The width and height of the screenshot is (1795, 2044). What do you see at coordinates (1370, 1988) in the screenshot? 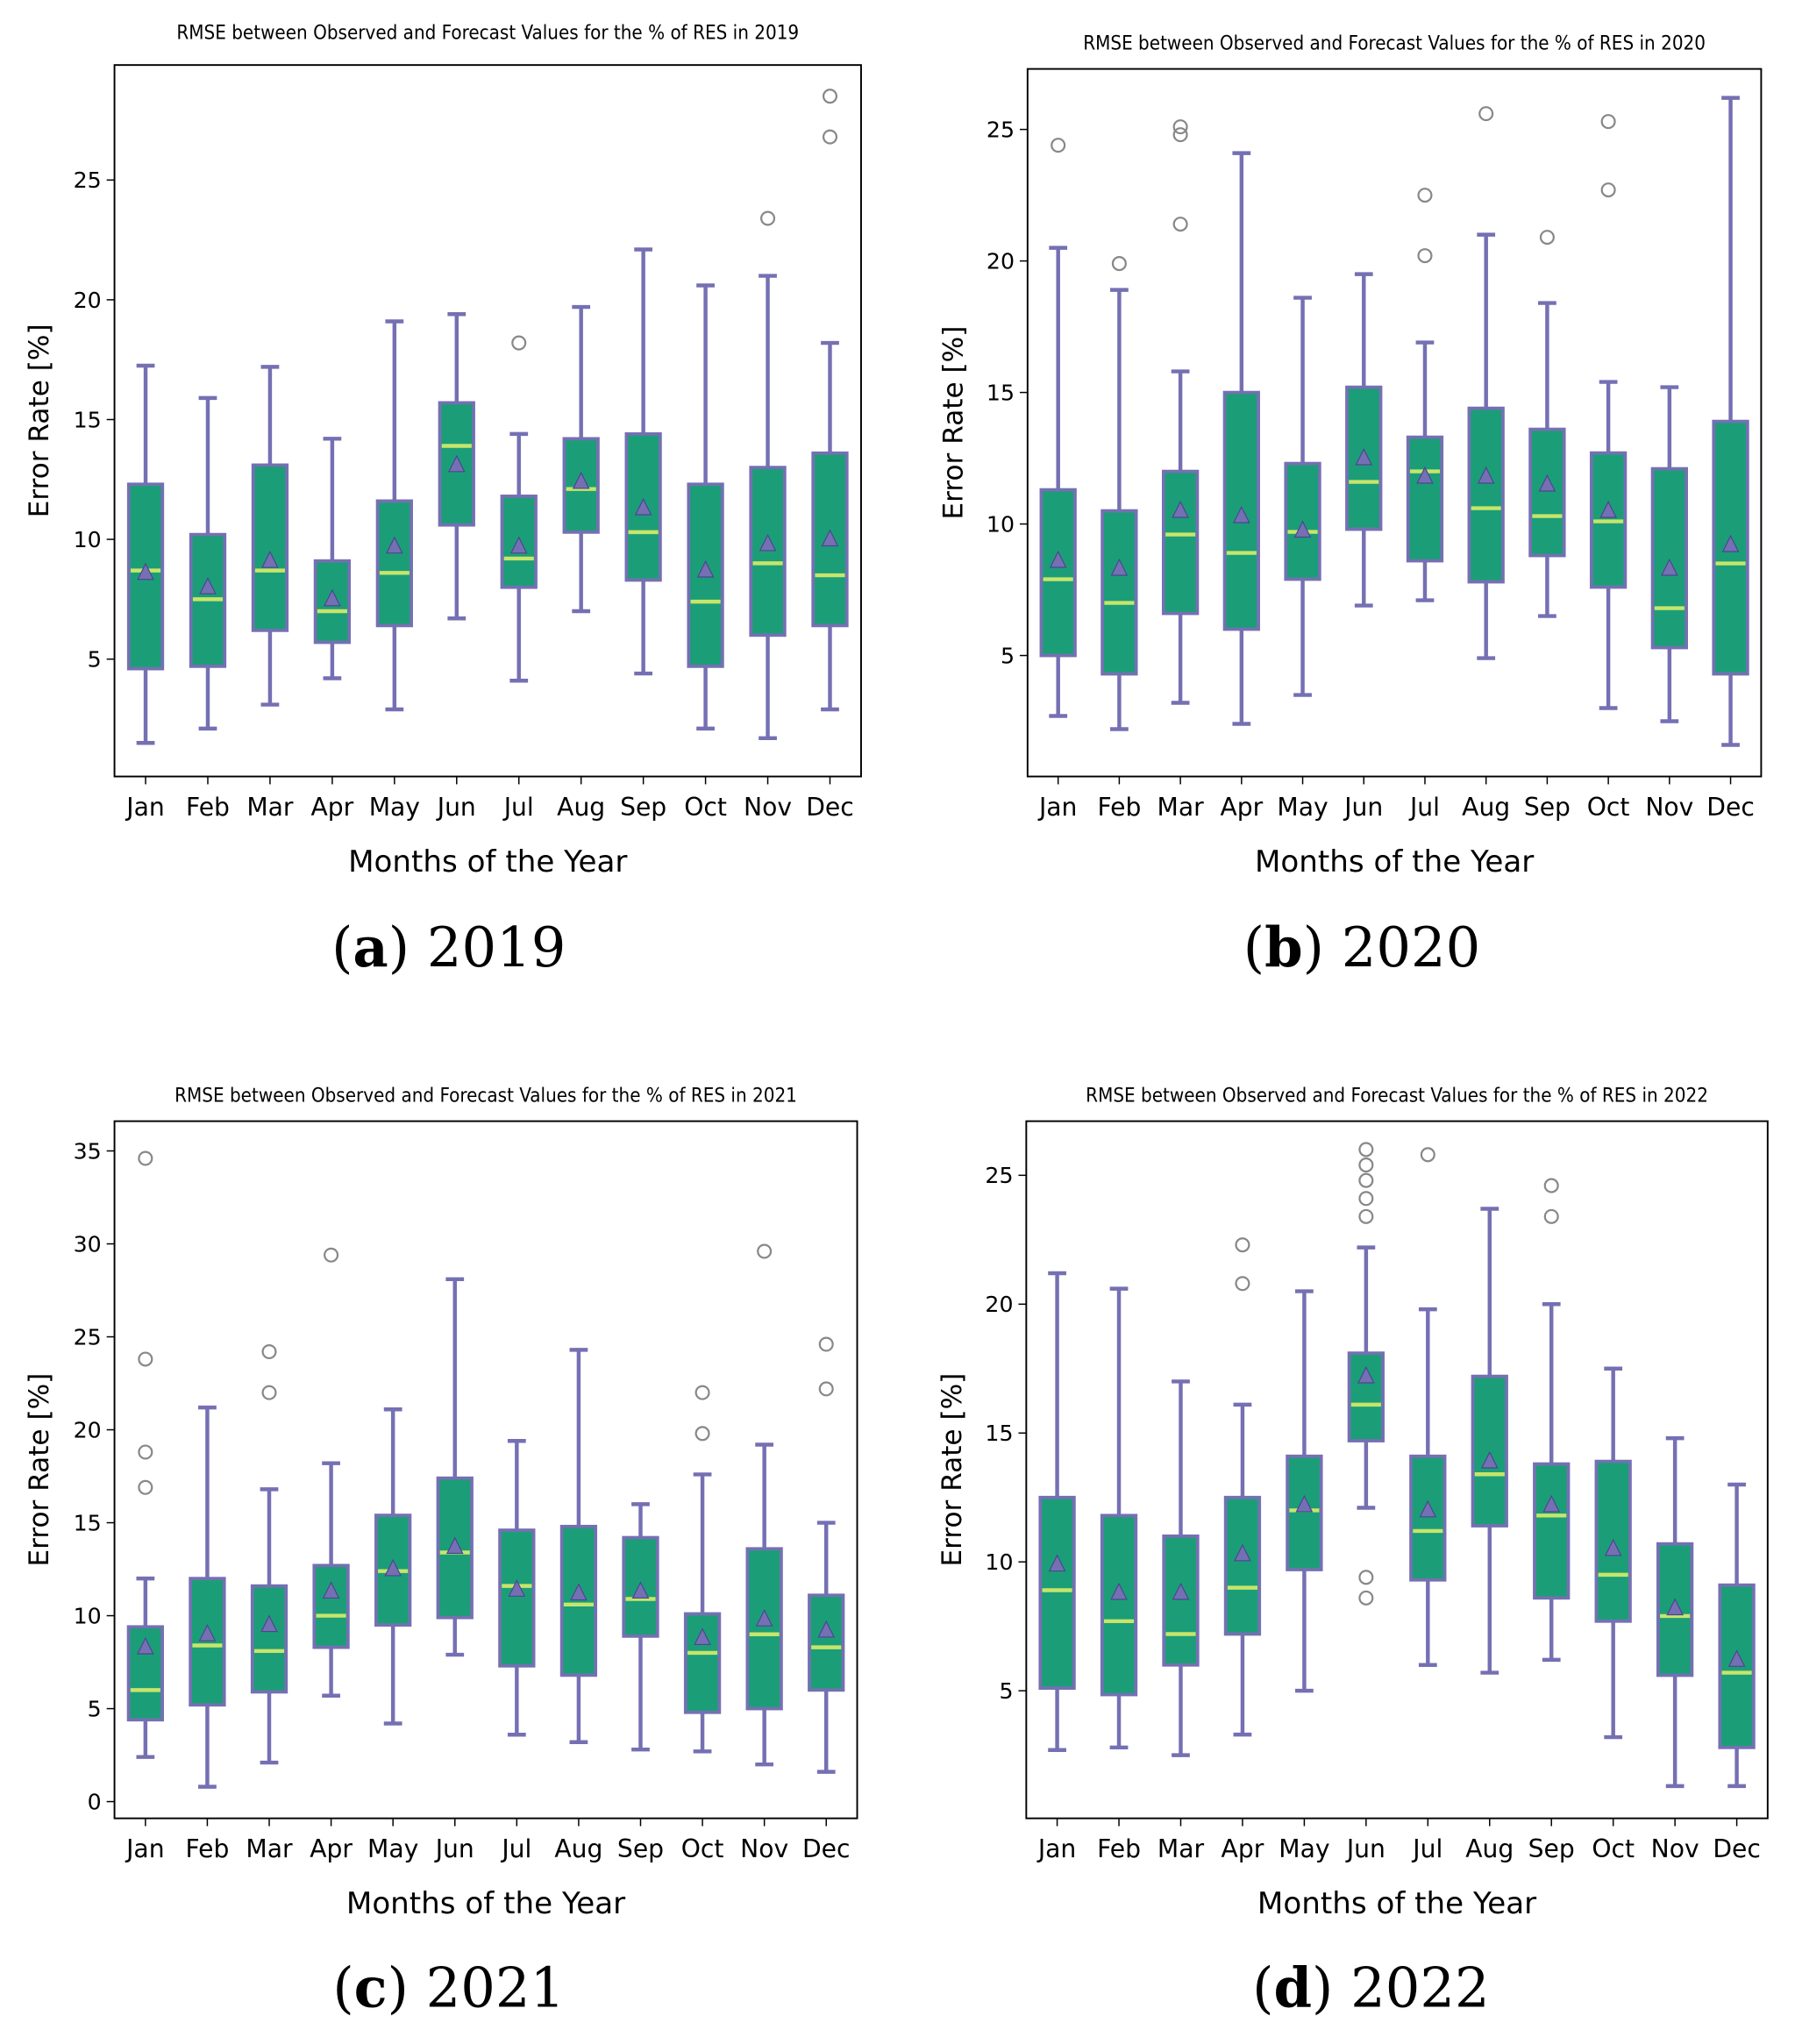
I see `panel-caption: (d) 2022` at bounding box center [1370, 1988].